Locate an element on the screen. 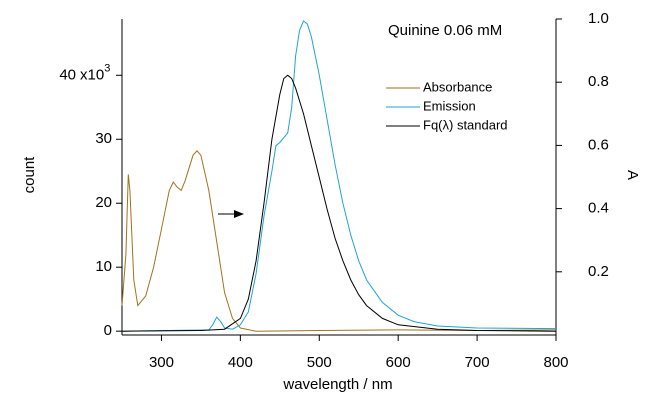  x-tick-label: 500 is located at coordinates (319, 362).